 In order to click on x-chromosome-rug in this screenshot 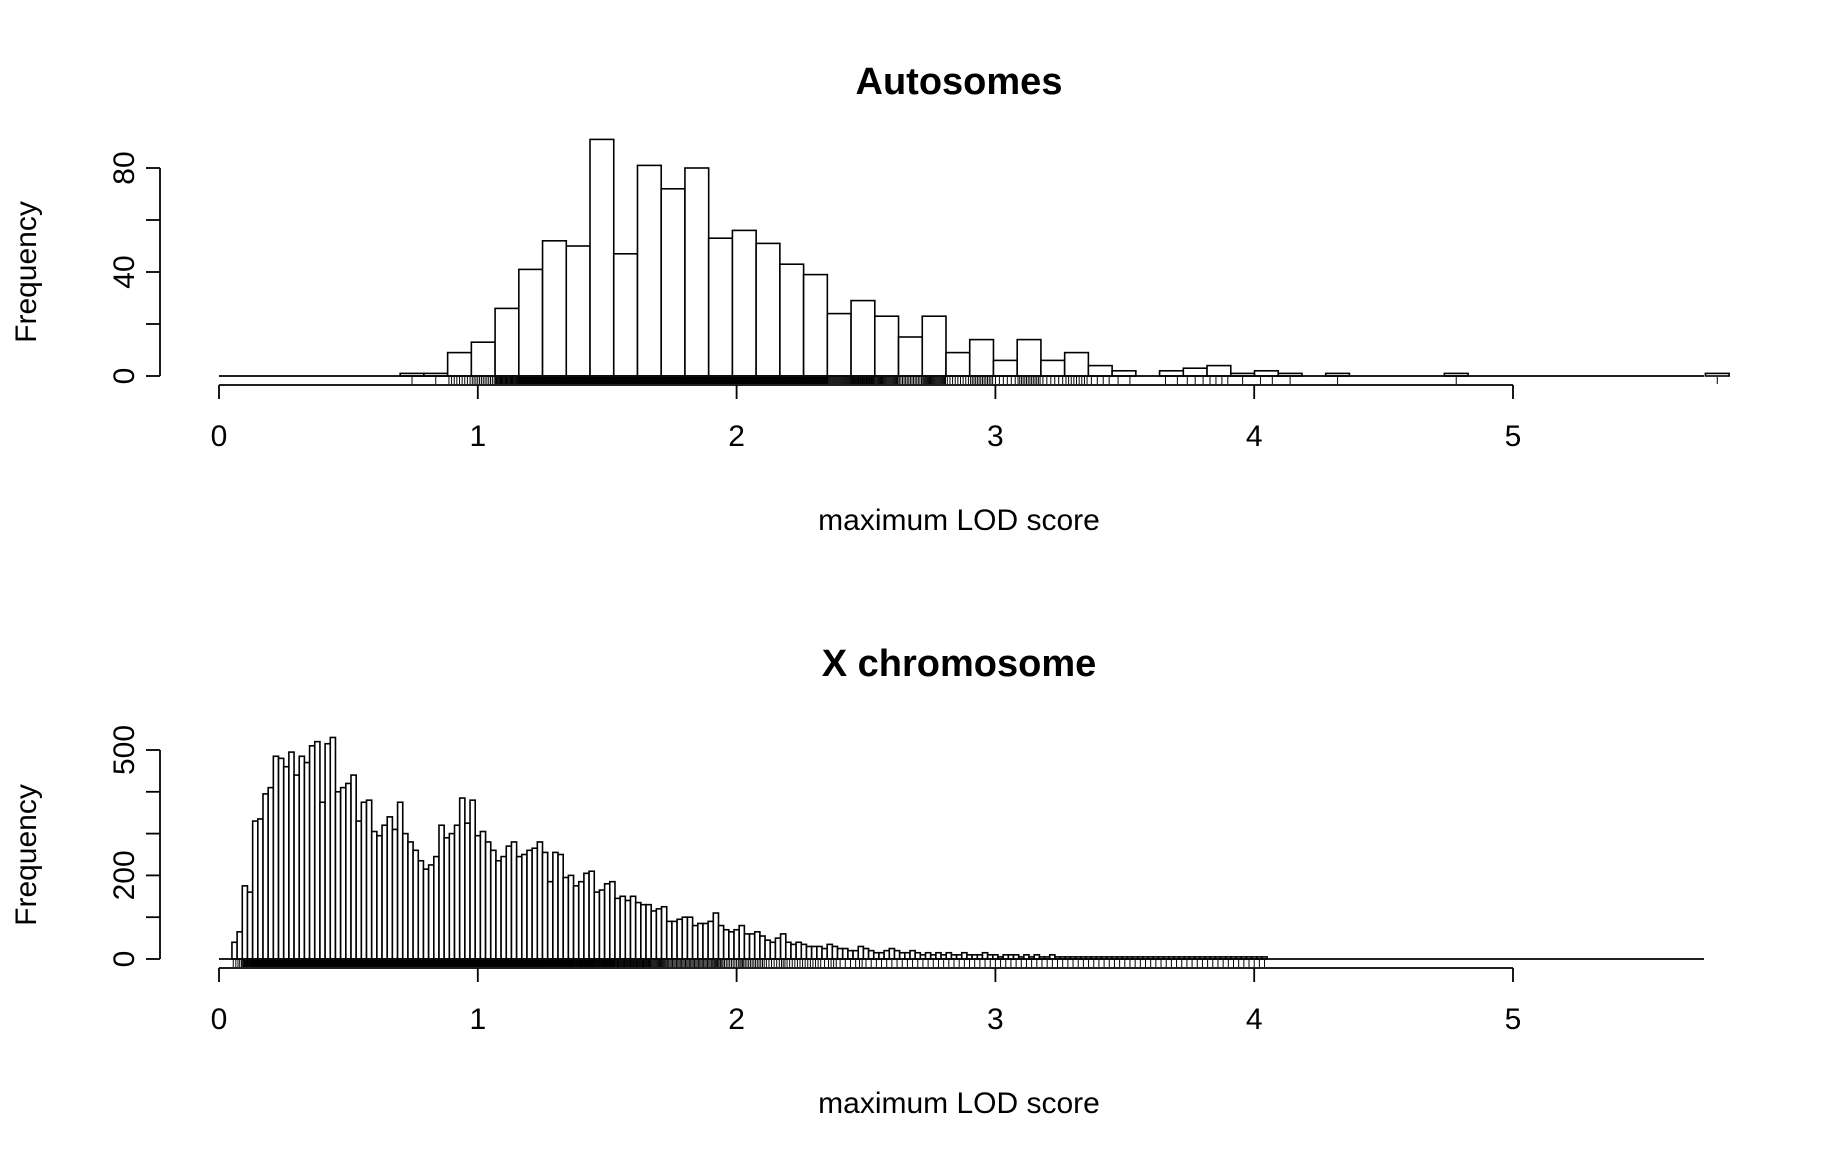, I will do `click(749, 963)`.